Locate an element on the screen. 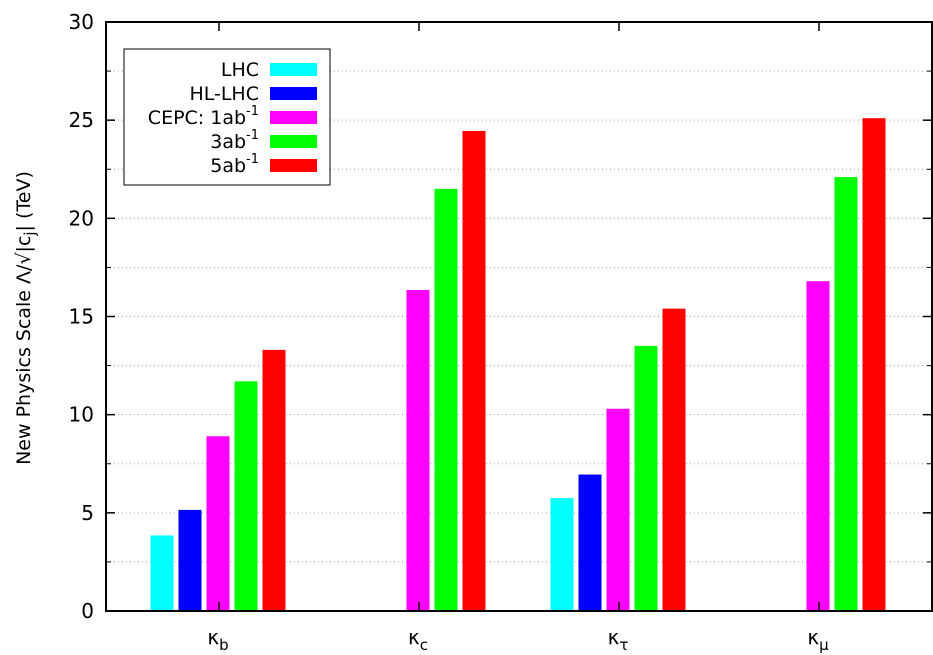 This screenshot has height=655, width=933. x-tick-label: κc is located at coordinates (418, 639).